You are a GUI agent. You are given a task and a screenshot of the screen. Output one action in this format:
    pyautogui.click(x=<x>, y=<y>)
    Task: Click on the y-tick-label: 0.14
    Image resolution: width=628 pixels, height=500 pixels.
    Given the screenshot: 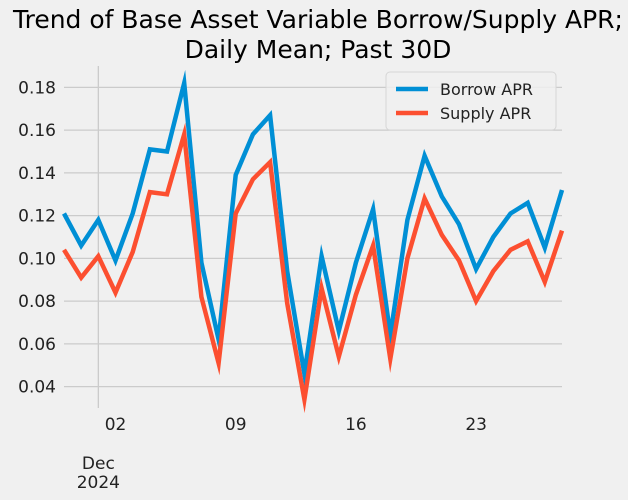 What is the action you would take?
    pyautogui.click(x=37, y=174)
    